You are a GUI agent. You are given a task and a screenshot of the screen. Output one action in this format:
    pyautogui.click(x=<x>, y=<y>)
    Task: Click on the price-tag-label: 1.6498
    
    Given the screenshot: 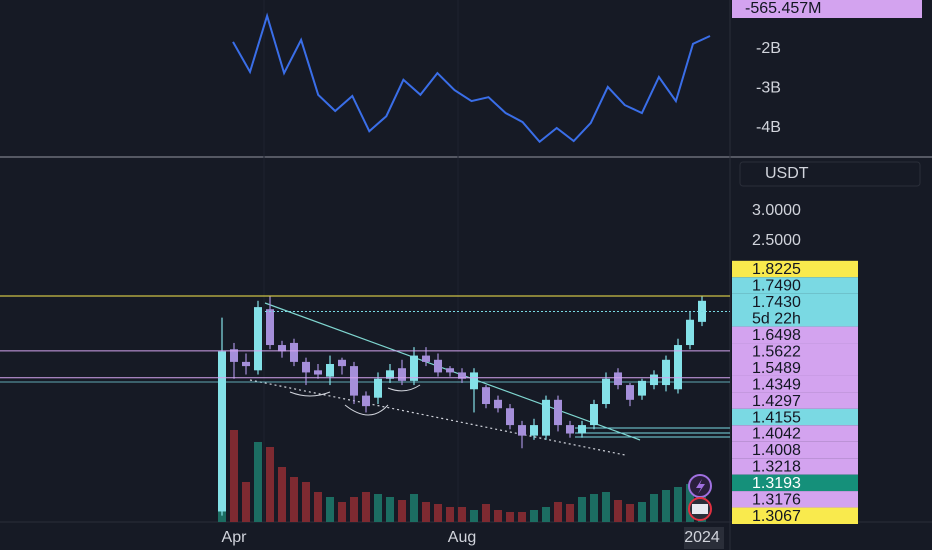 What is the action you would take?
    pyautogui.click(x=776, y=335)
    